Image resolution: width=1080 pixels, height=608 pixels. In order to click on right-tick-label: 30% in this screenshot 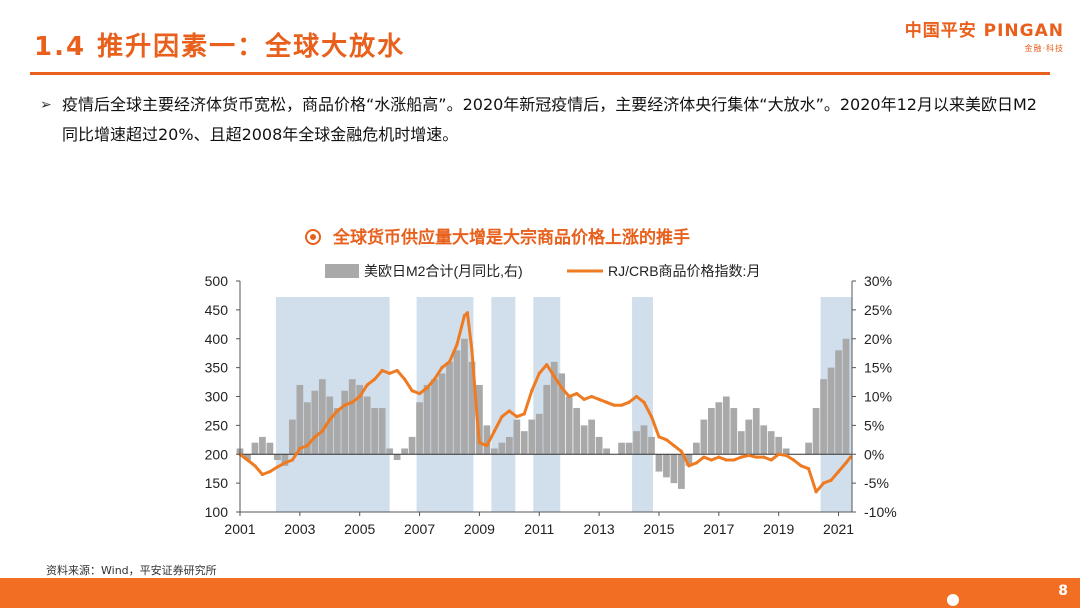, I will do `click(878, 281)`.